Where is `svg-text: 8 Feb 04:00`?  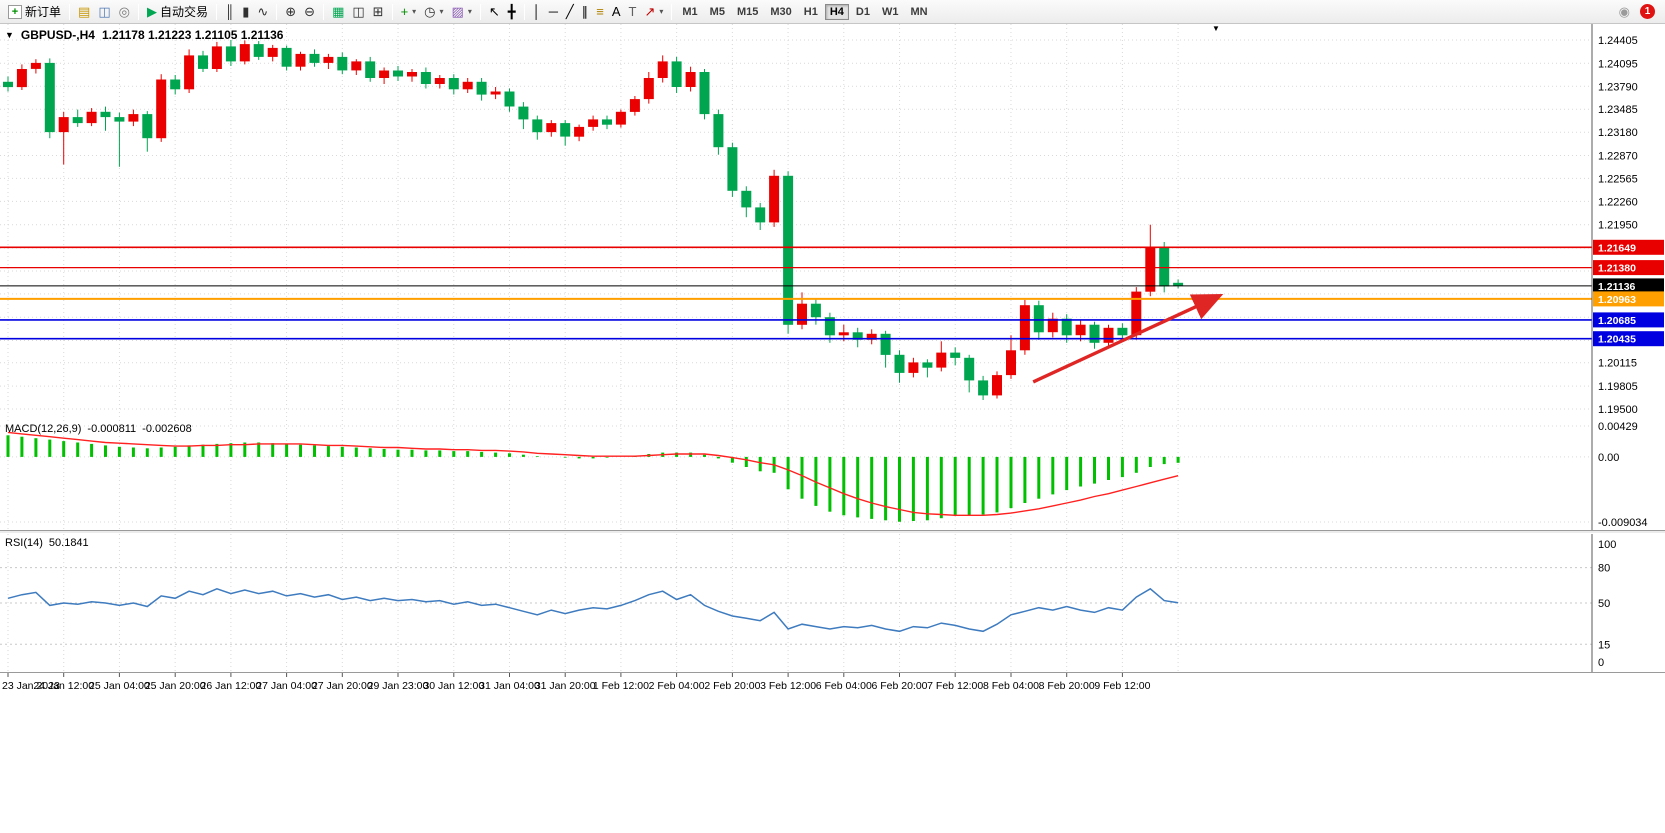 svg-text: 8 Feb 04:00 is located at coordinates (1011, 686).